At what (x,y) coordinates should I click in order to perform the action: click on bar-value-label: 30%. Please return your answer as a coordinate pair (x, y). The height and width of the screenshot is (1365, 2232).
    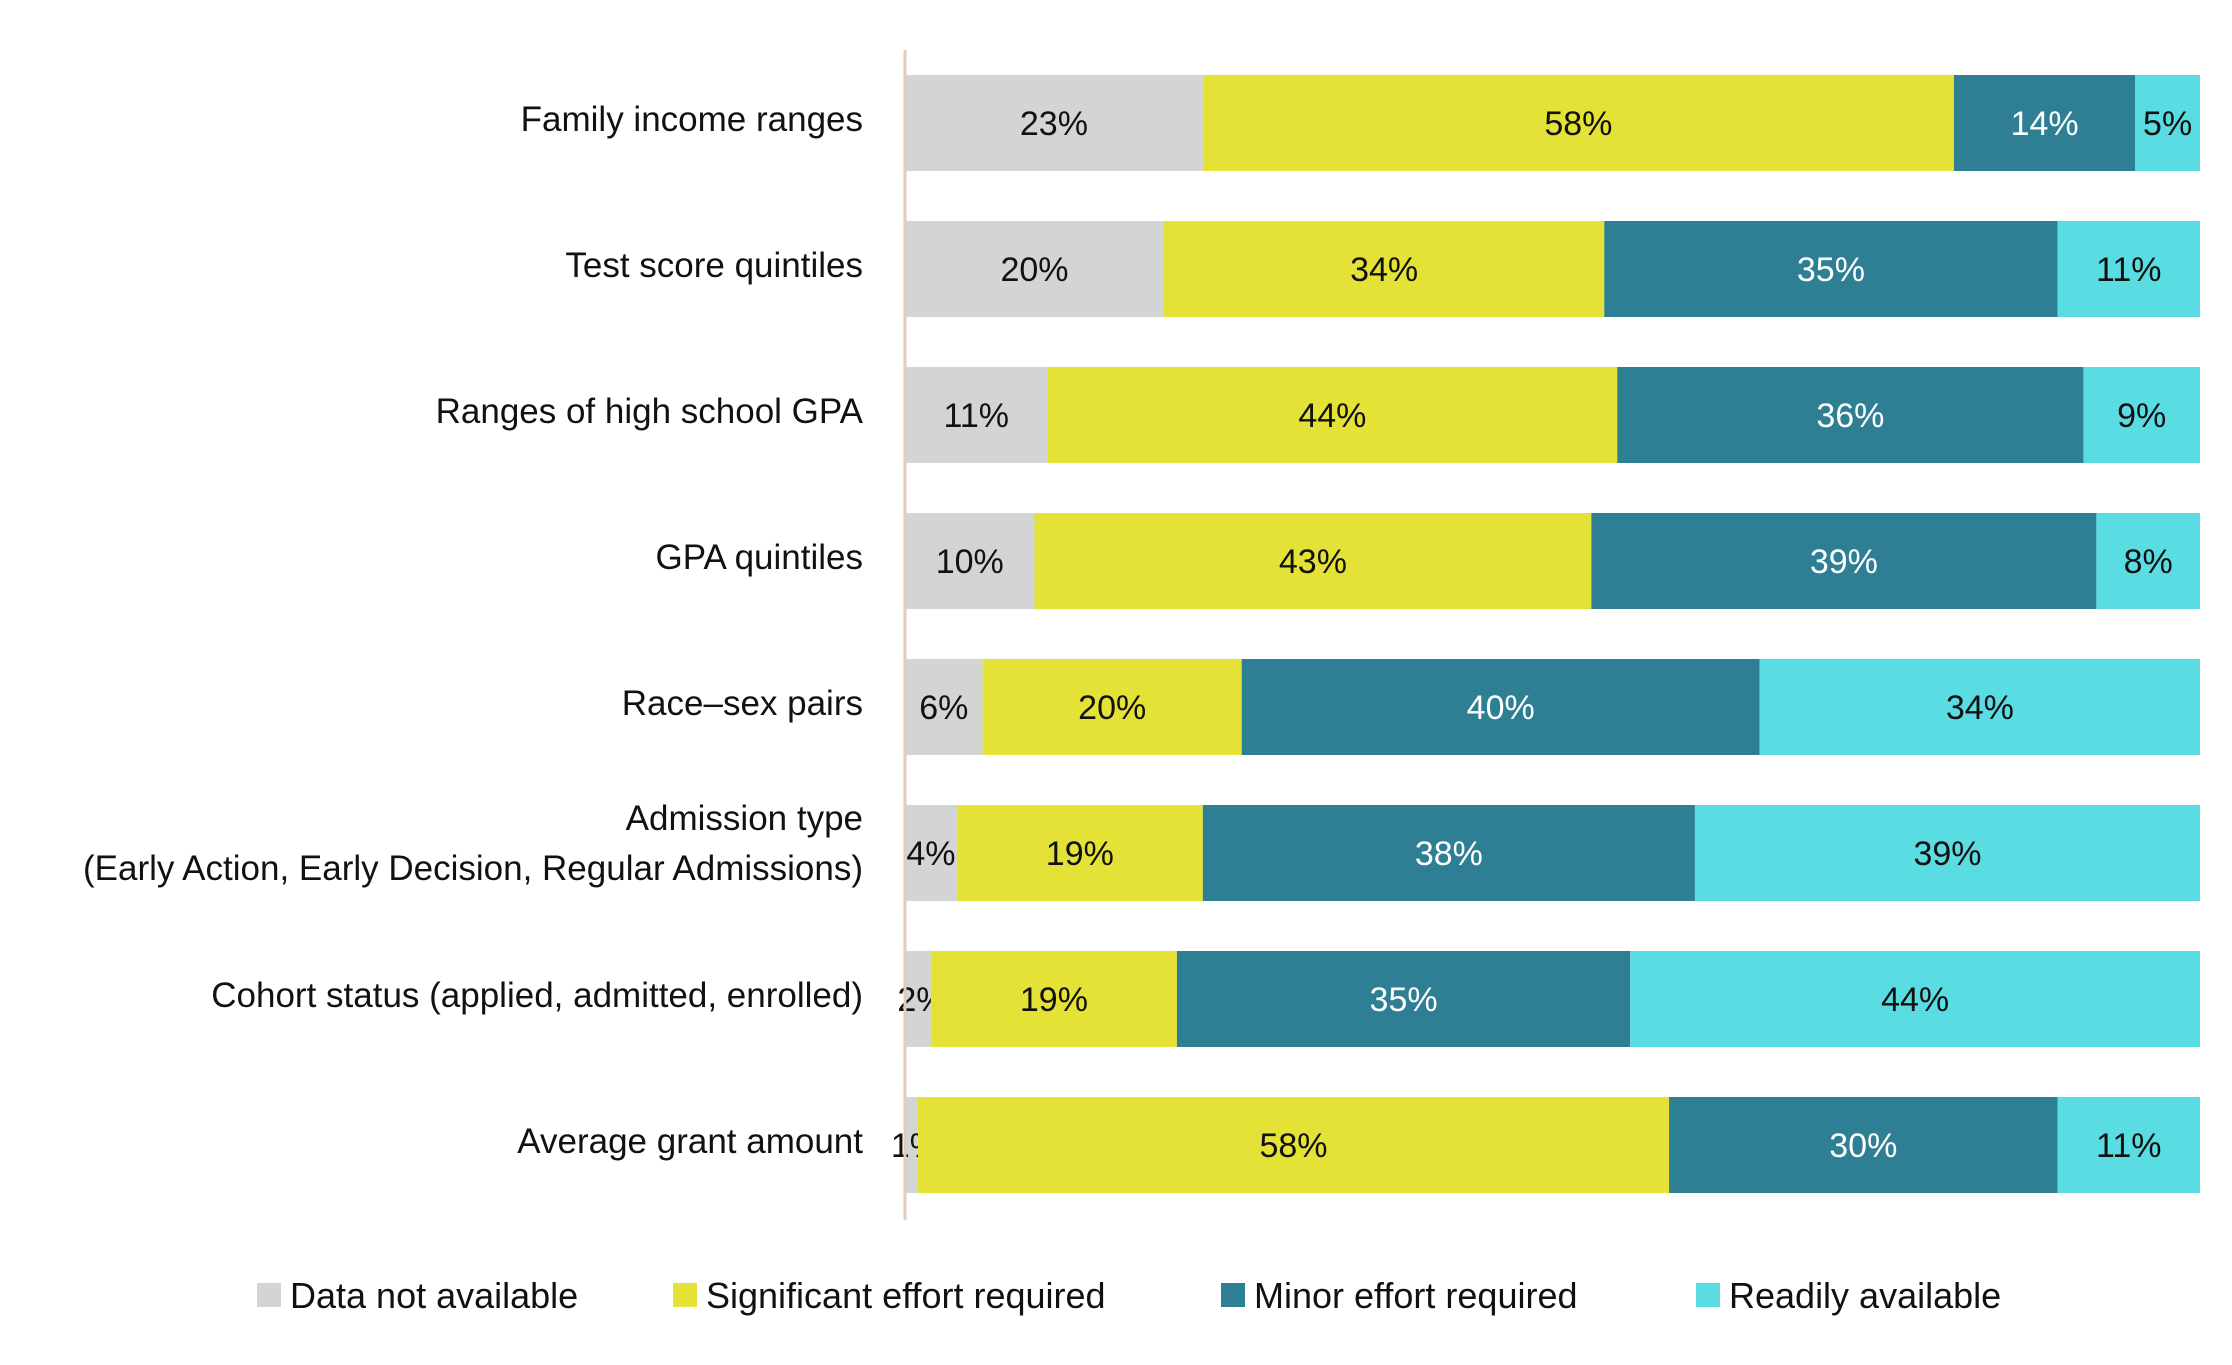
    Looking at the image, I should click on (1863, 1146).